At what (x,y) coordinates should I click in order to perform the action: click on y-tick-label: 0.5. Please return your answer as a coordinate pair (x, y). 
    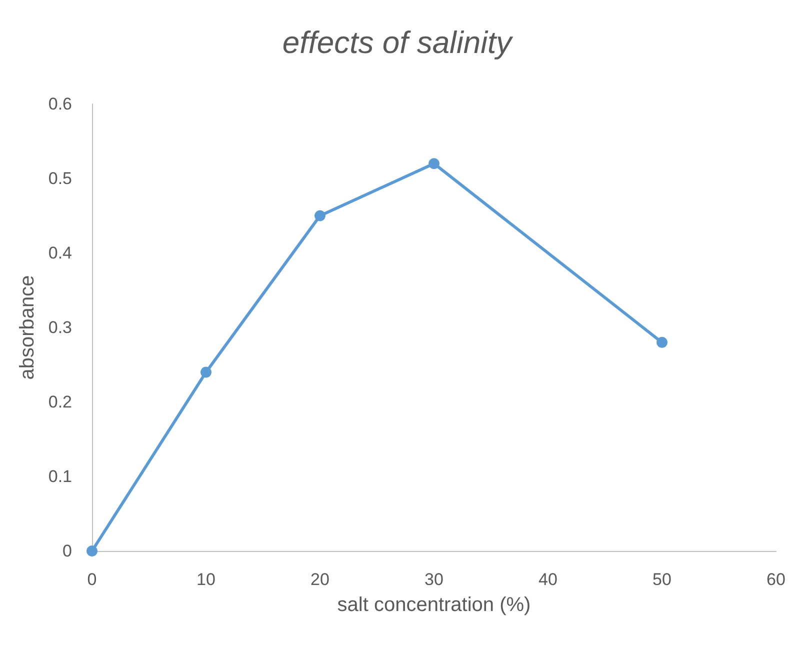
    Looking at the image, I should click on (60, 178).